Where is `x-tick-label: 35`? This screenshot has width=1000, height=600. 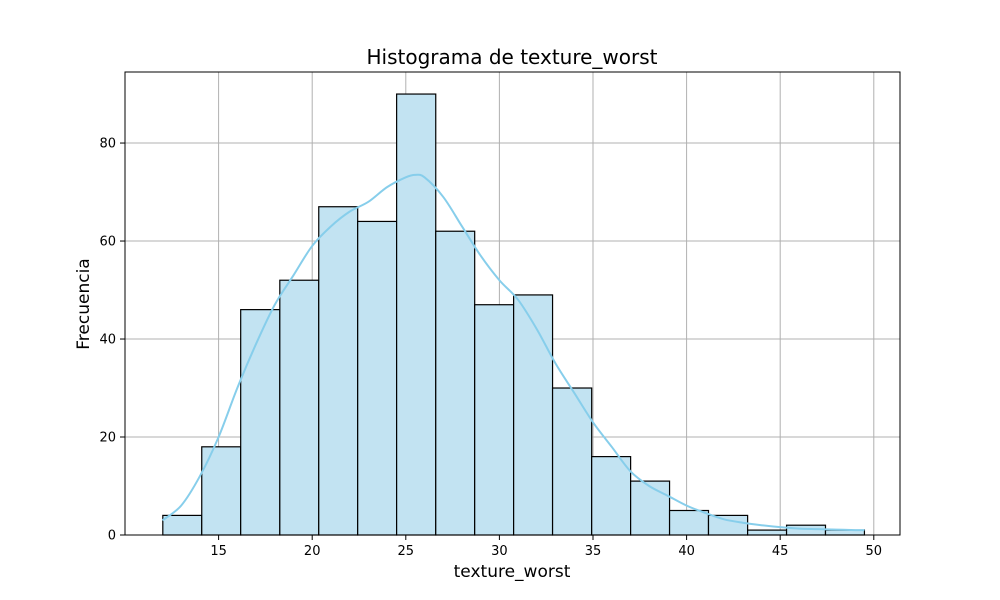 x-tick-label: 35 is located at coordinates (593, 551).